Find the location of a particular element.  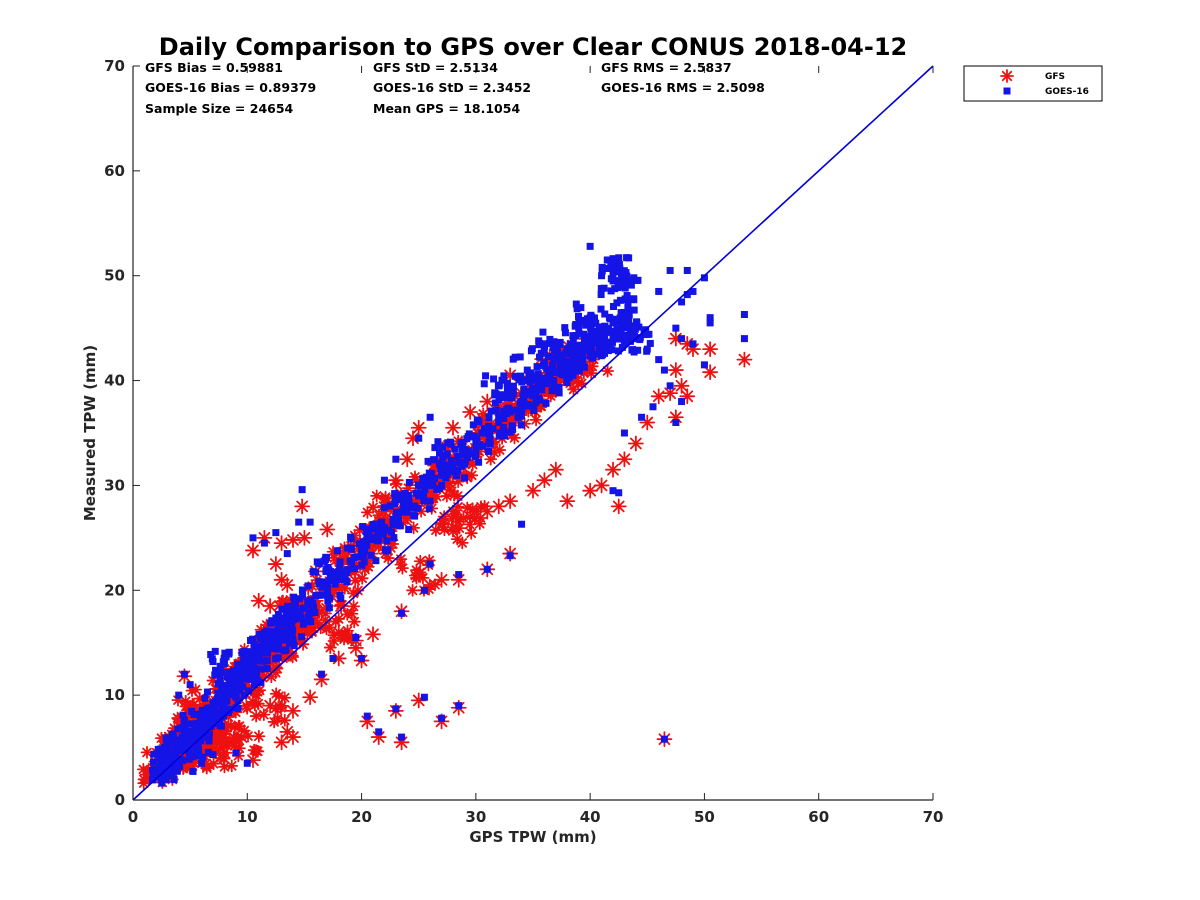

gfs-bias-stat: GFS Bias = 0.59881 is located at coordinates (214, 67).